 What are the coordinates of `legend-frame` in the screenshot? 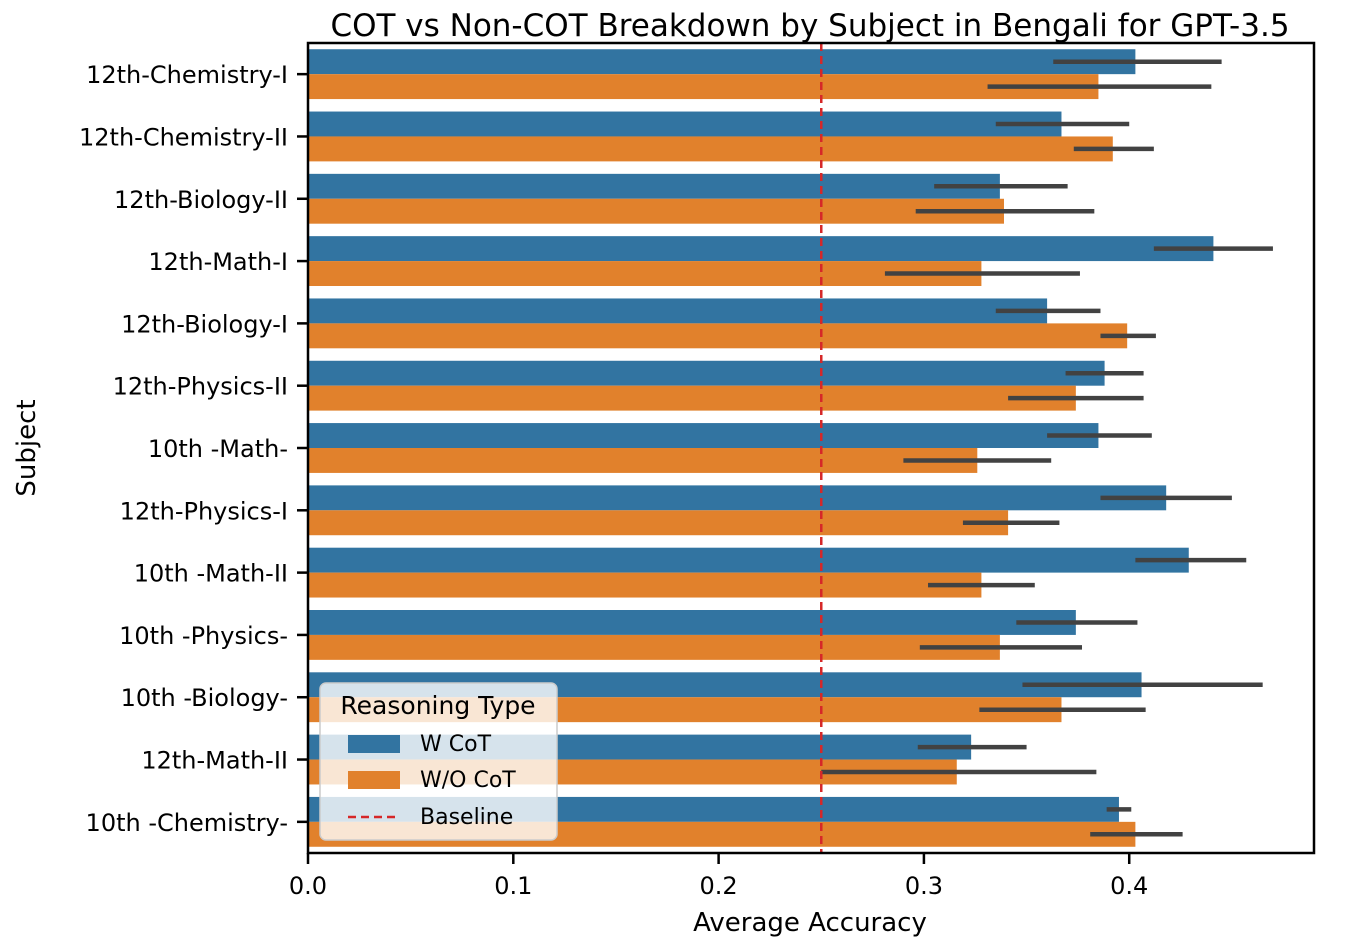 It's located at (438, 761).